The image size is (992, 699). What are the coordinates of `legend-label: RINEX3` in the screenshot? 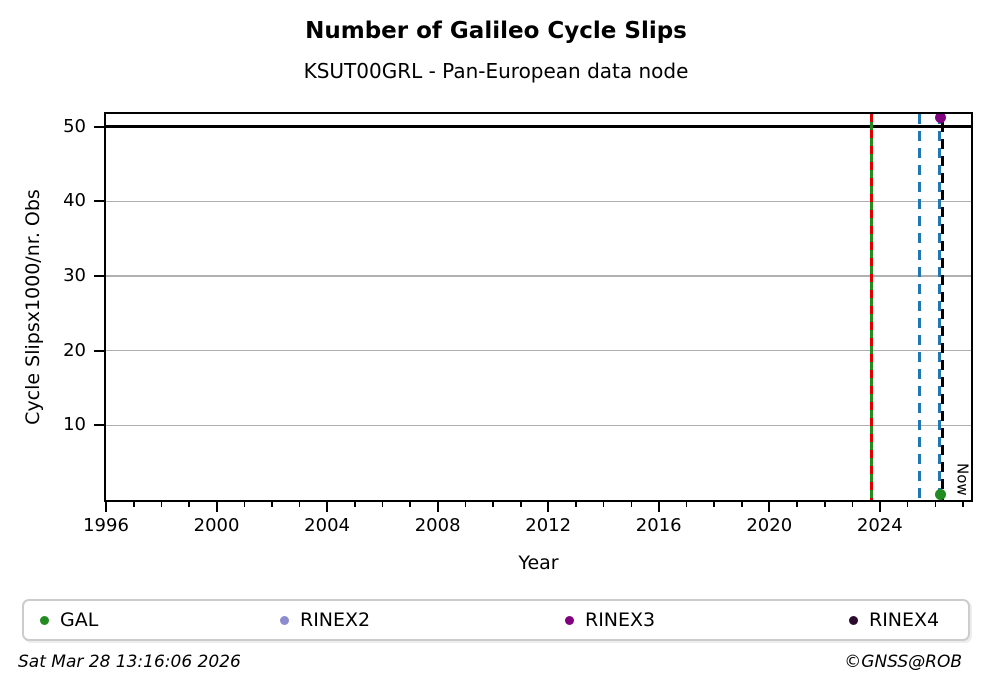 It's located at (620, 620).